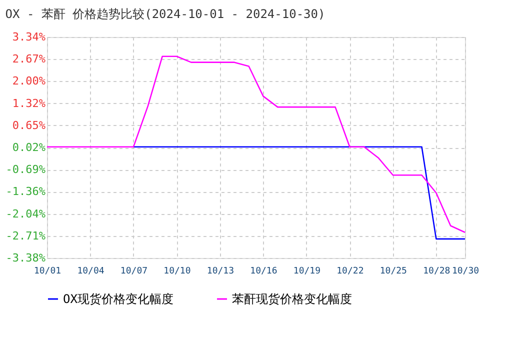  Describe the element at coordinates (29, 59) in the screenshot. I see `y-tick-label: 2.67%` at that location.